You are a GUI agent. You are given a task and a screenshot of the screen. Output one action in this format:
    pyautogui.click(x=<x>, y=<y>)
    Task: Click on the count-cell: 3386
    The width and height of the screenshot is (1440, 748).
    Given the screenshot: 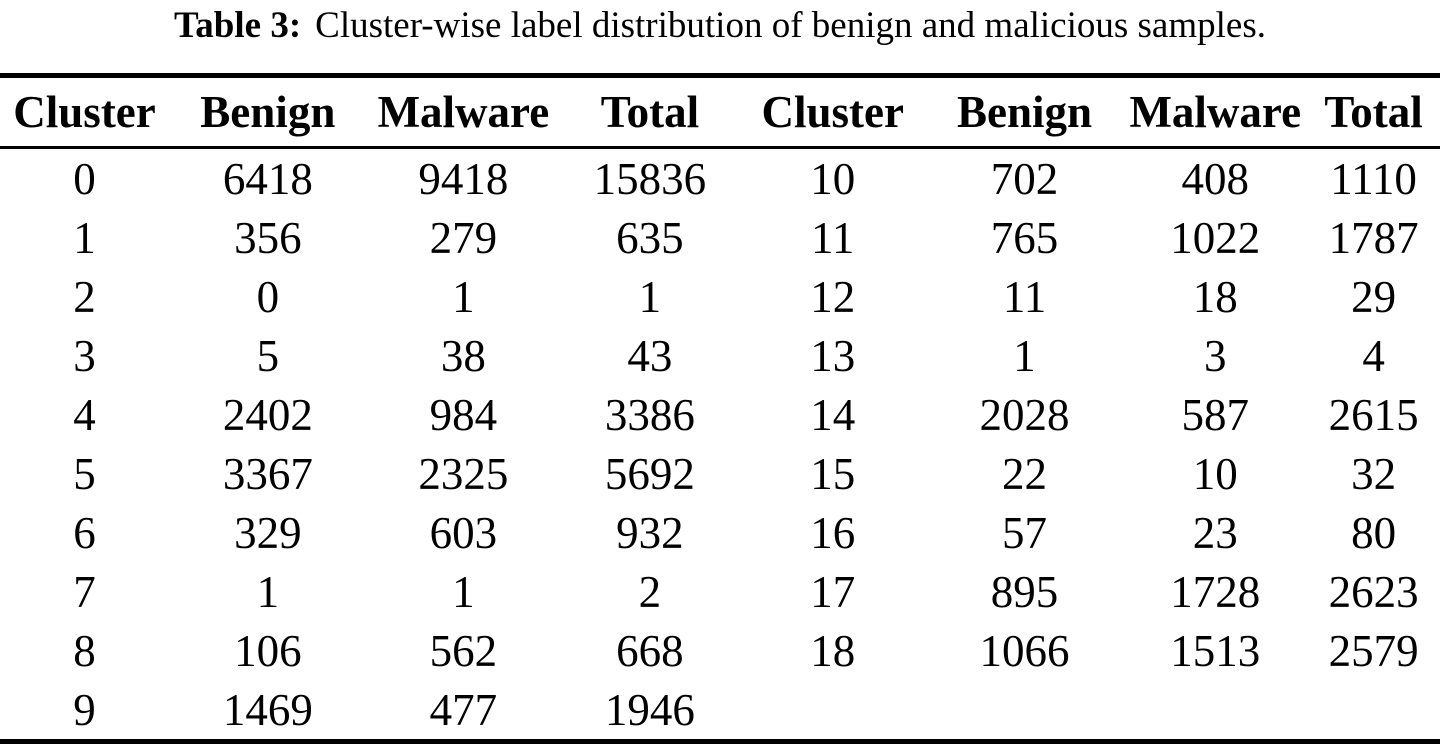 What is the action you would take?
    pyautogui.click(x=649, y=414)
    